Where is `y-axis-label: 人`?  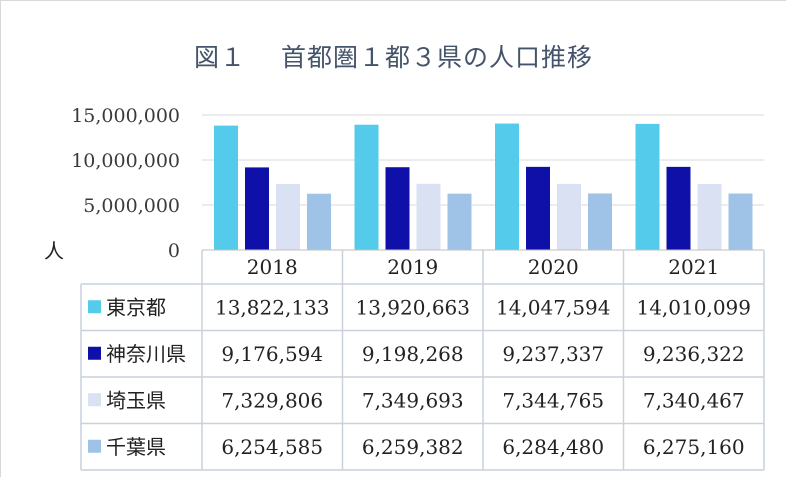
y-axis-label: 人 is located at coordinates (54, 251).